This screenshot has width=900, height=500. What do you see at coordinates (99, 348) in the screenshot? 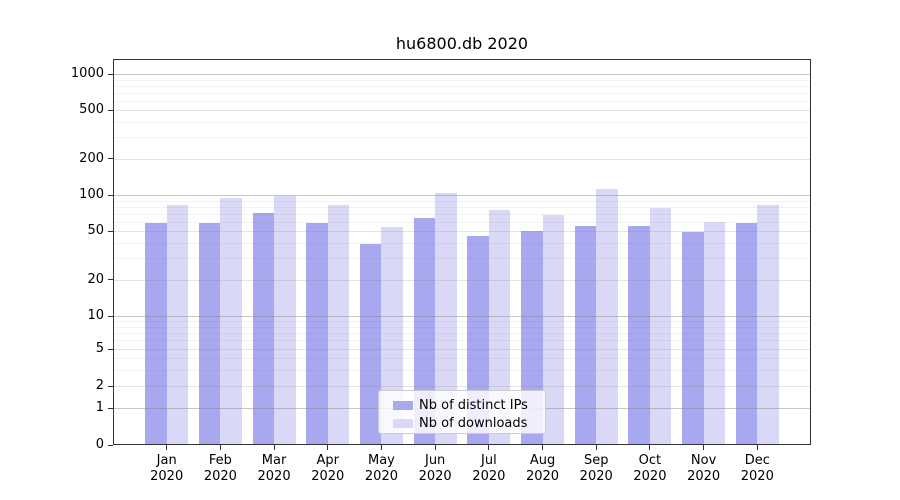
I see `y-tick-label: 5` at bounding box center [99, 348].